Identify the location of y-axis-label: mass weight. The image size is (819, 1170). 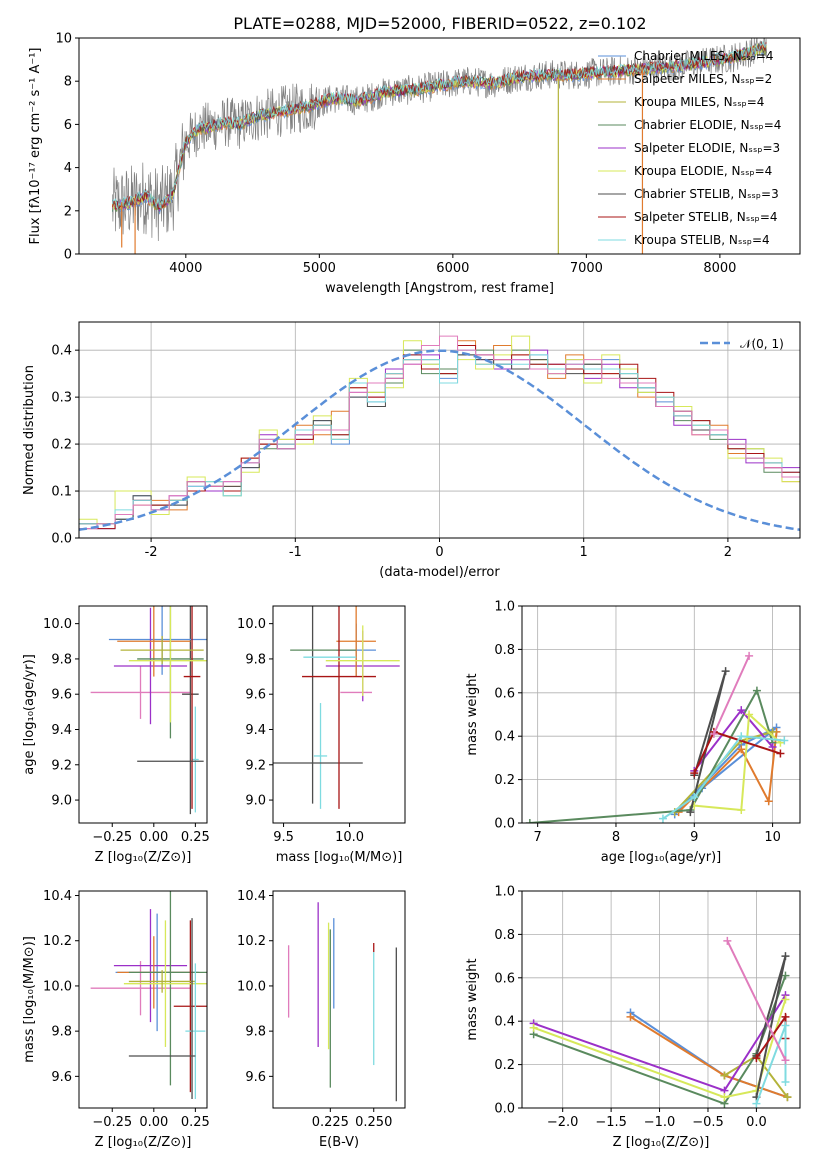
(472, 714).